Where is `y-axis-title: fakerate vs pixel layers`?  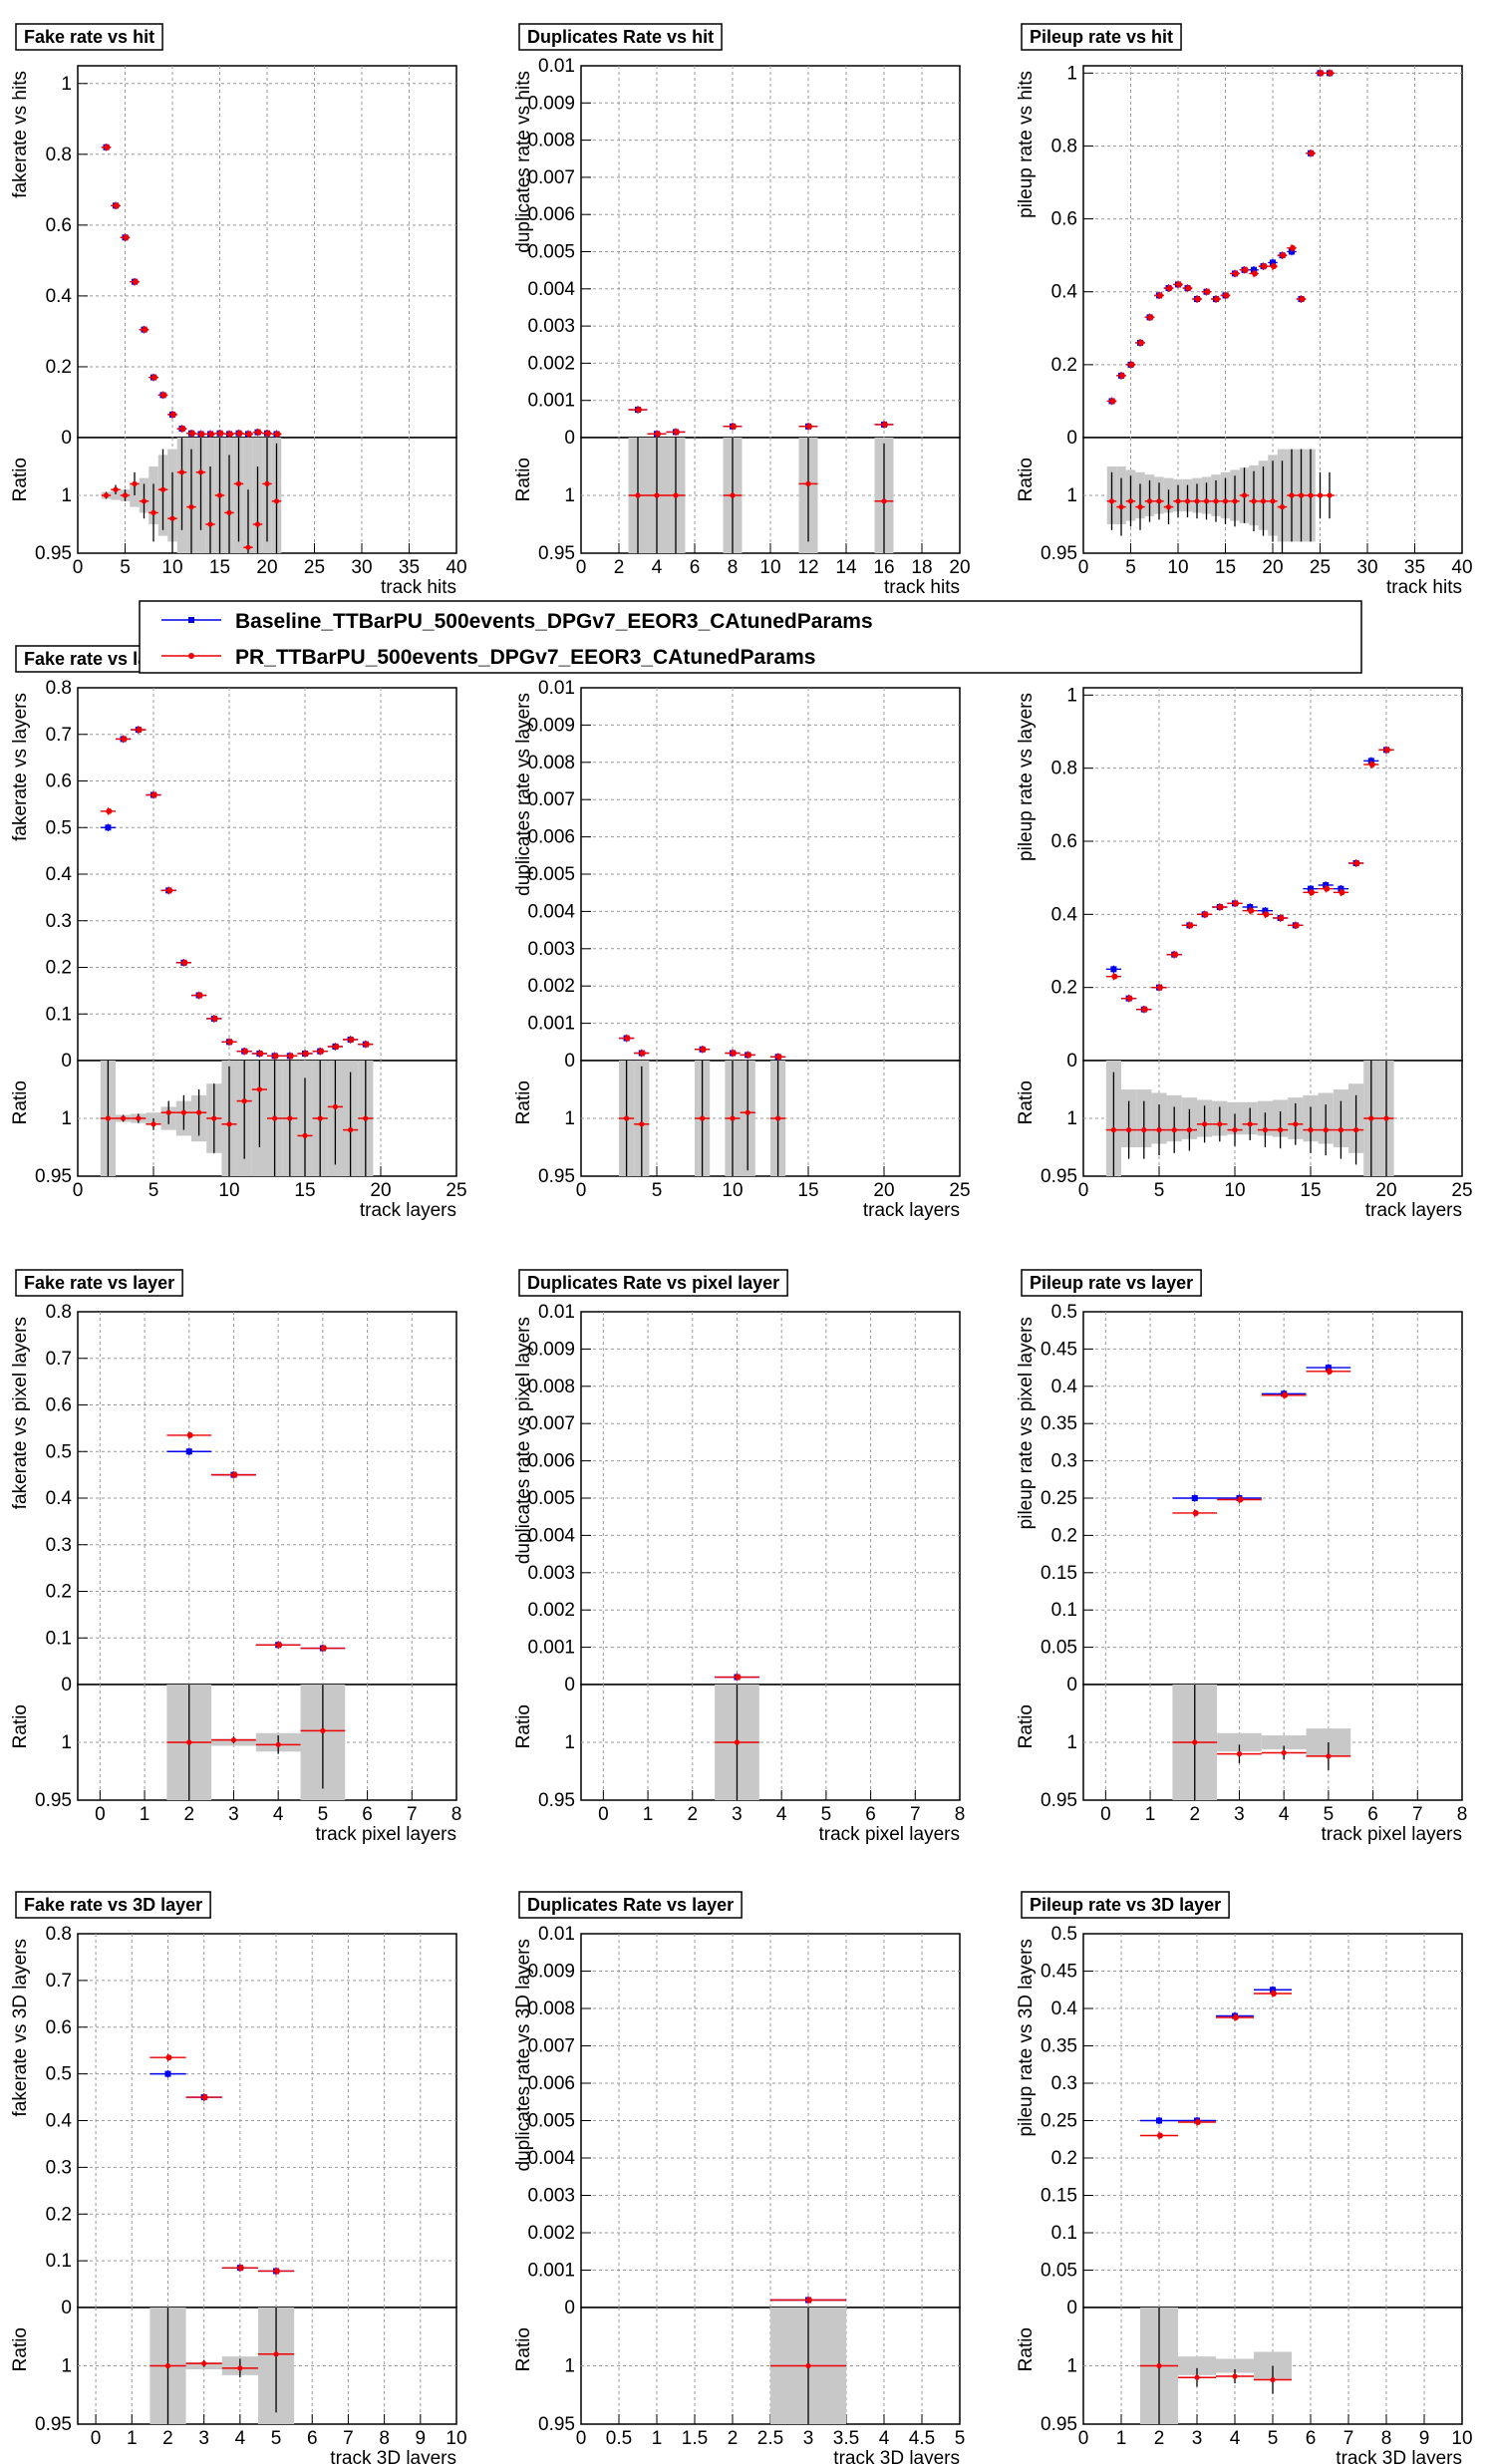
y-axis-title: fakerate vs pixel layers is located at coordinates (20, 1413).